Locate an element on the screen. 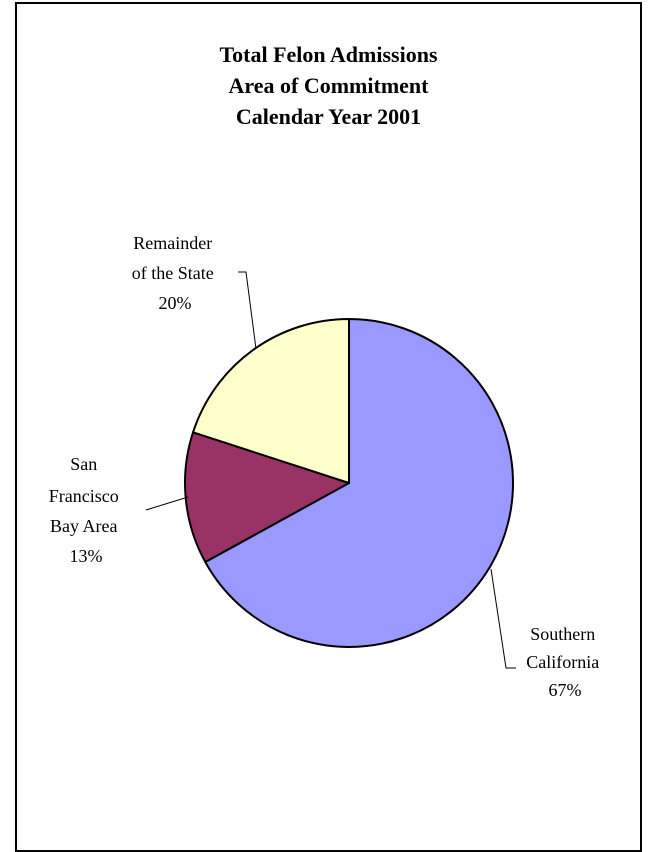  pie-slice-remainder-of-the-state is located at coordinates (271, 401).